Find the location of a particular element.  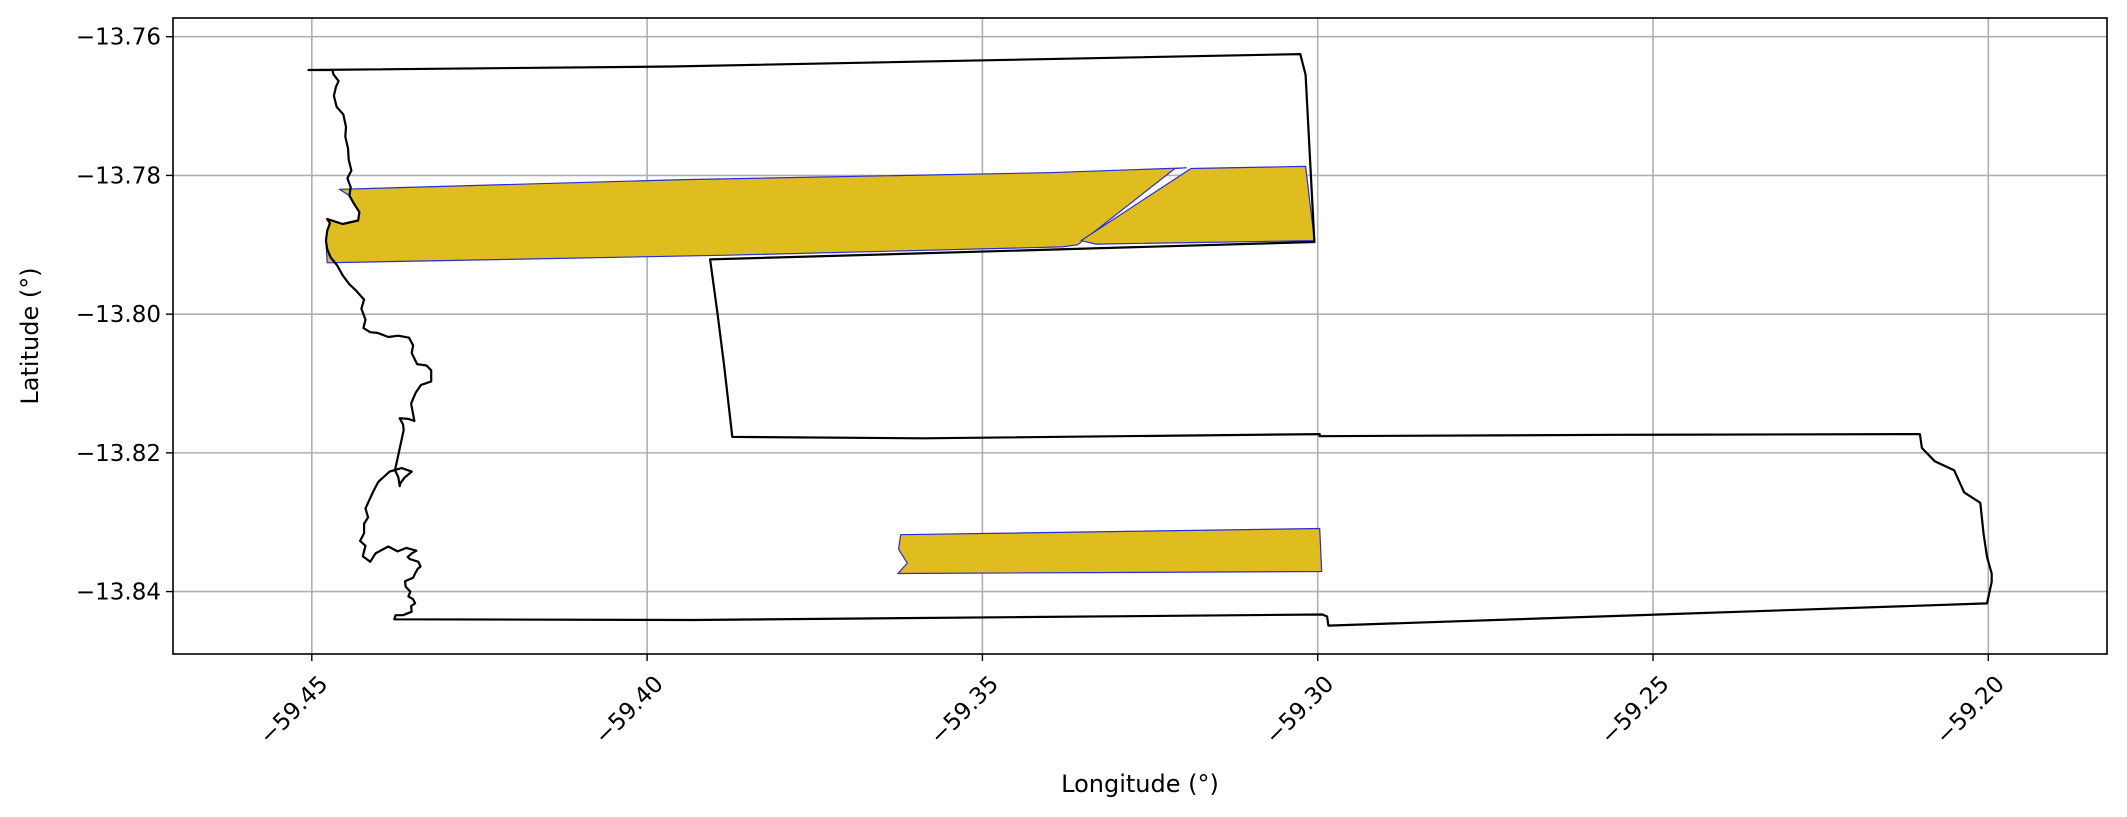

x-tick-label: −59.25 is located at coordinates (1635, 710).